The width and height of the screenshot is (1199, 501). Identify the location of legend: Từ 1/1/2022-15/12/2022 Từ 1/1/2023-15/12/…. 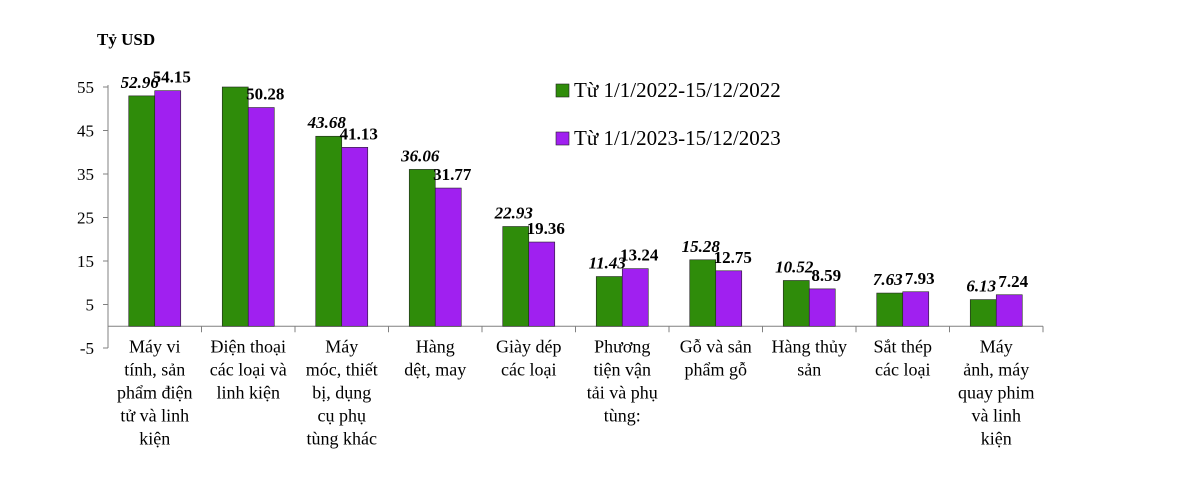
(668, 114).